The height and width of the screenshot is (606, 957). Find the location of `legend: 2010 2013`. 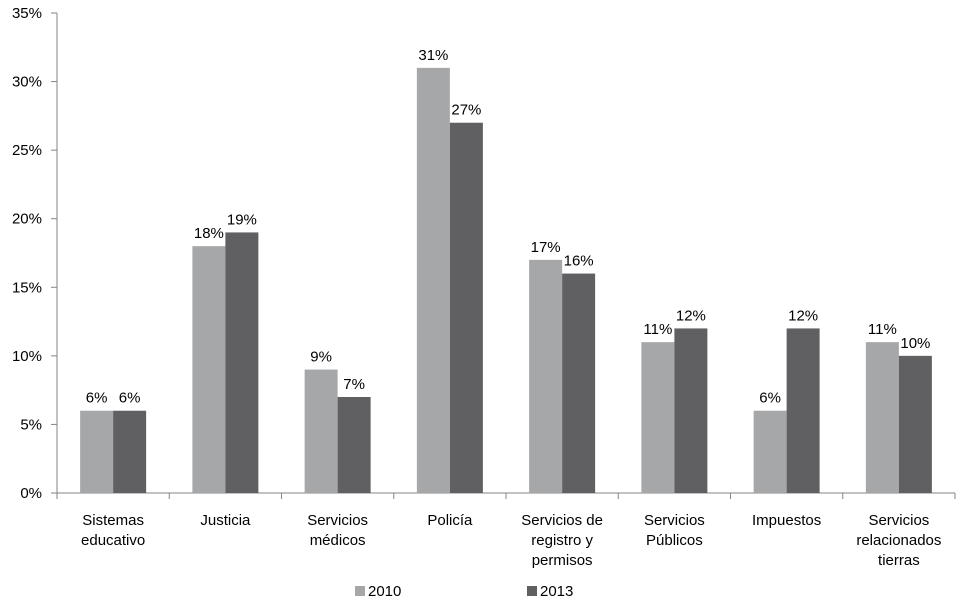

legend: 2010 2013 is located at coordinates (464, 591).